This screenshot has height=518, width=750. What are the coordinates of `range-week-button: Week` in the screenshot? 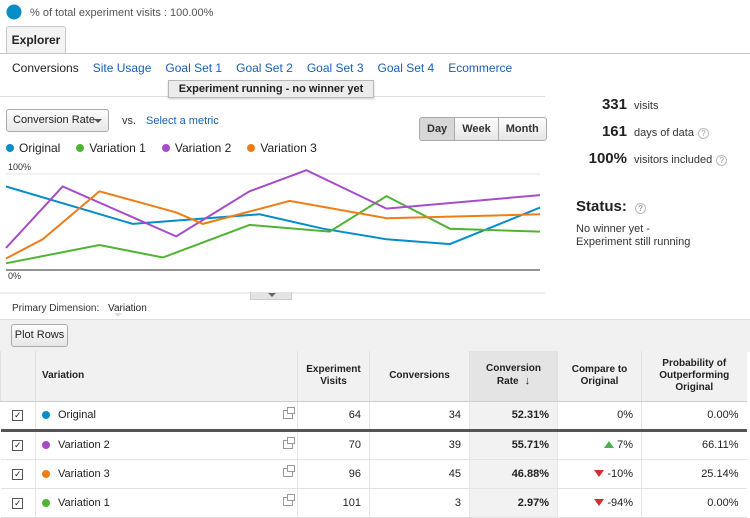 It's located at (476, 129).